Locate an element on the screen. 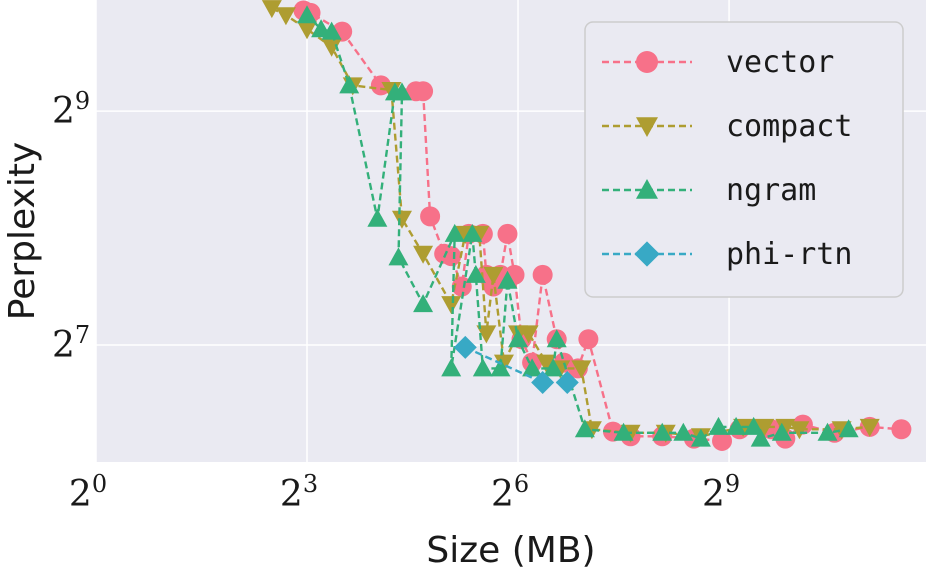  series-phi-rtn is located at coordinates (516, 364).